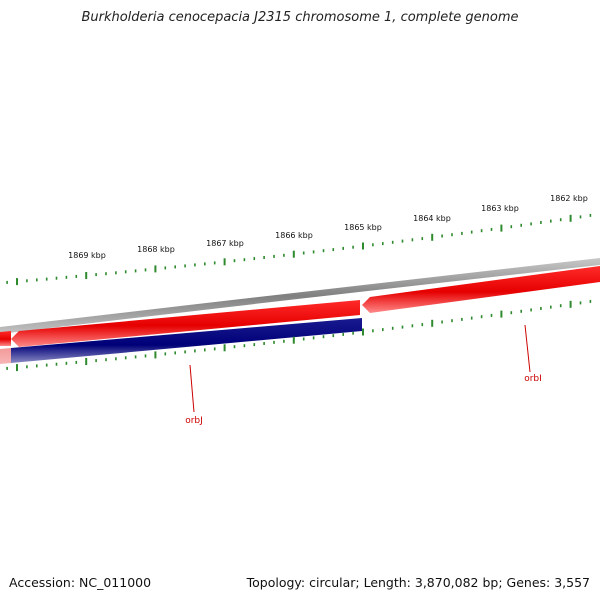 This screenshot has height=600, width=600. I want to click on tick-label-1866: 1866 kbp, so click(294, 235).